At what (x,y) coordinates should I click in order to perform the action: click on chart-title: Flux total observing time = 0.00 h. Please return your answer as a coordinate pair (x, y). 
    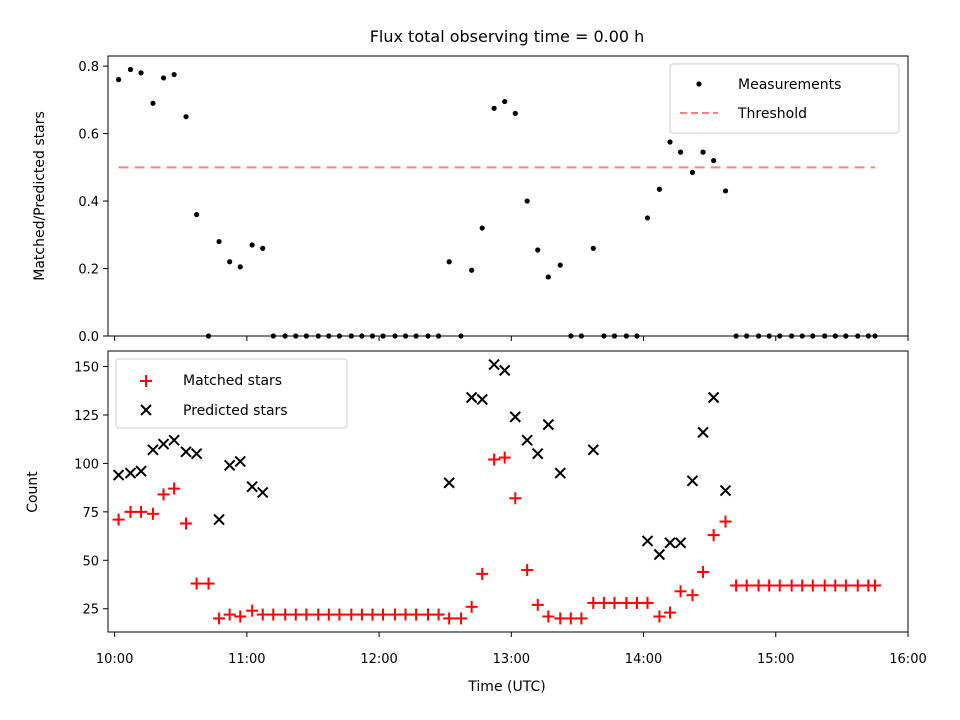
    Looking at the image, I should click on (507, 36).